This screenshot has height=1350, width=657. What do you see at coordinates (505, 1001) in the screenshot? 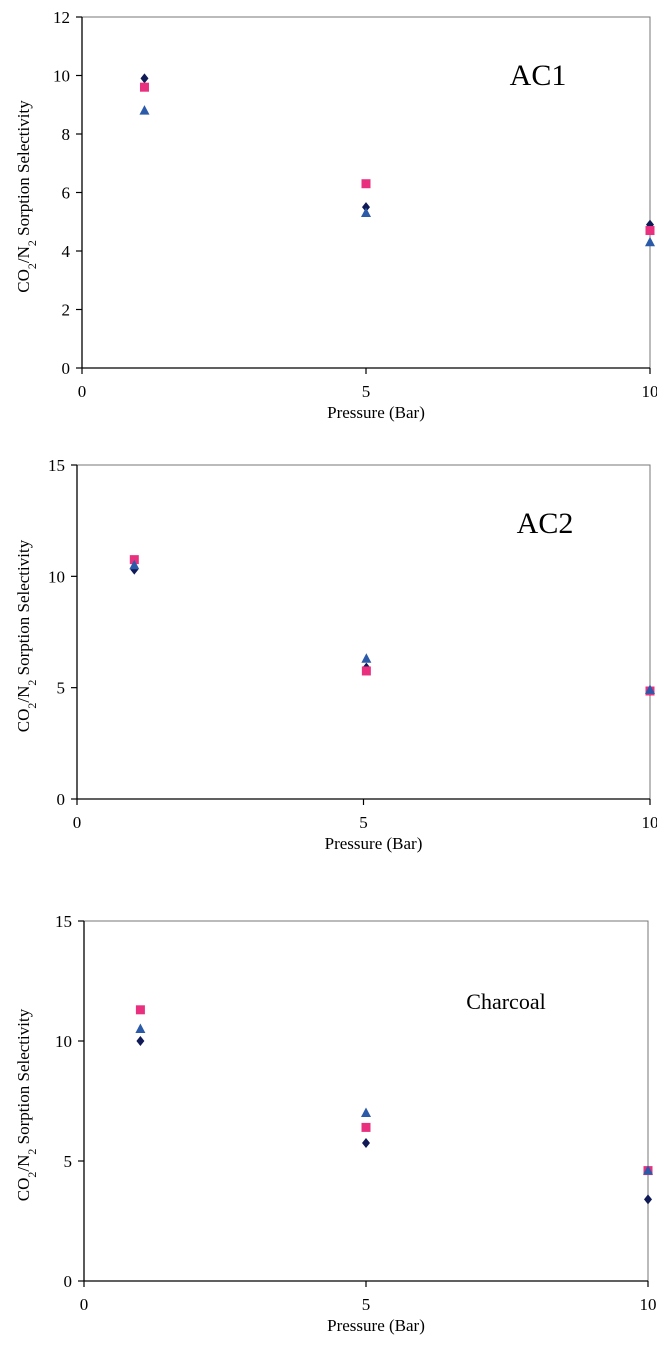
I see `chart-title: Charcoal` at bounding box center [505, 1001].